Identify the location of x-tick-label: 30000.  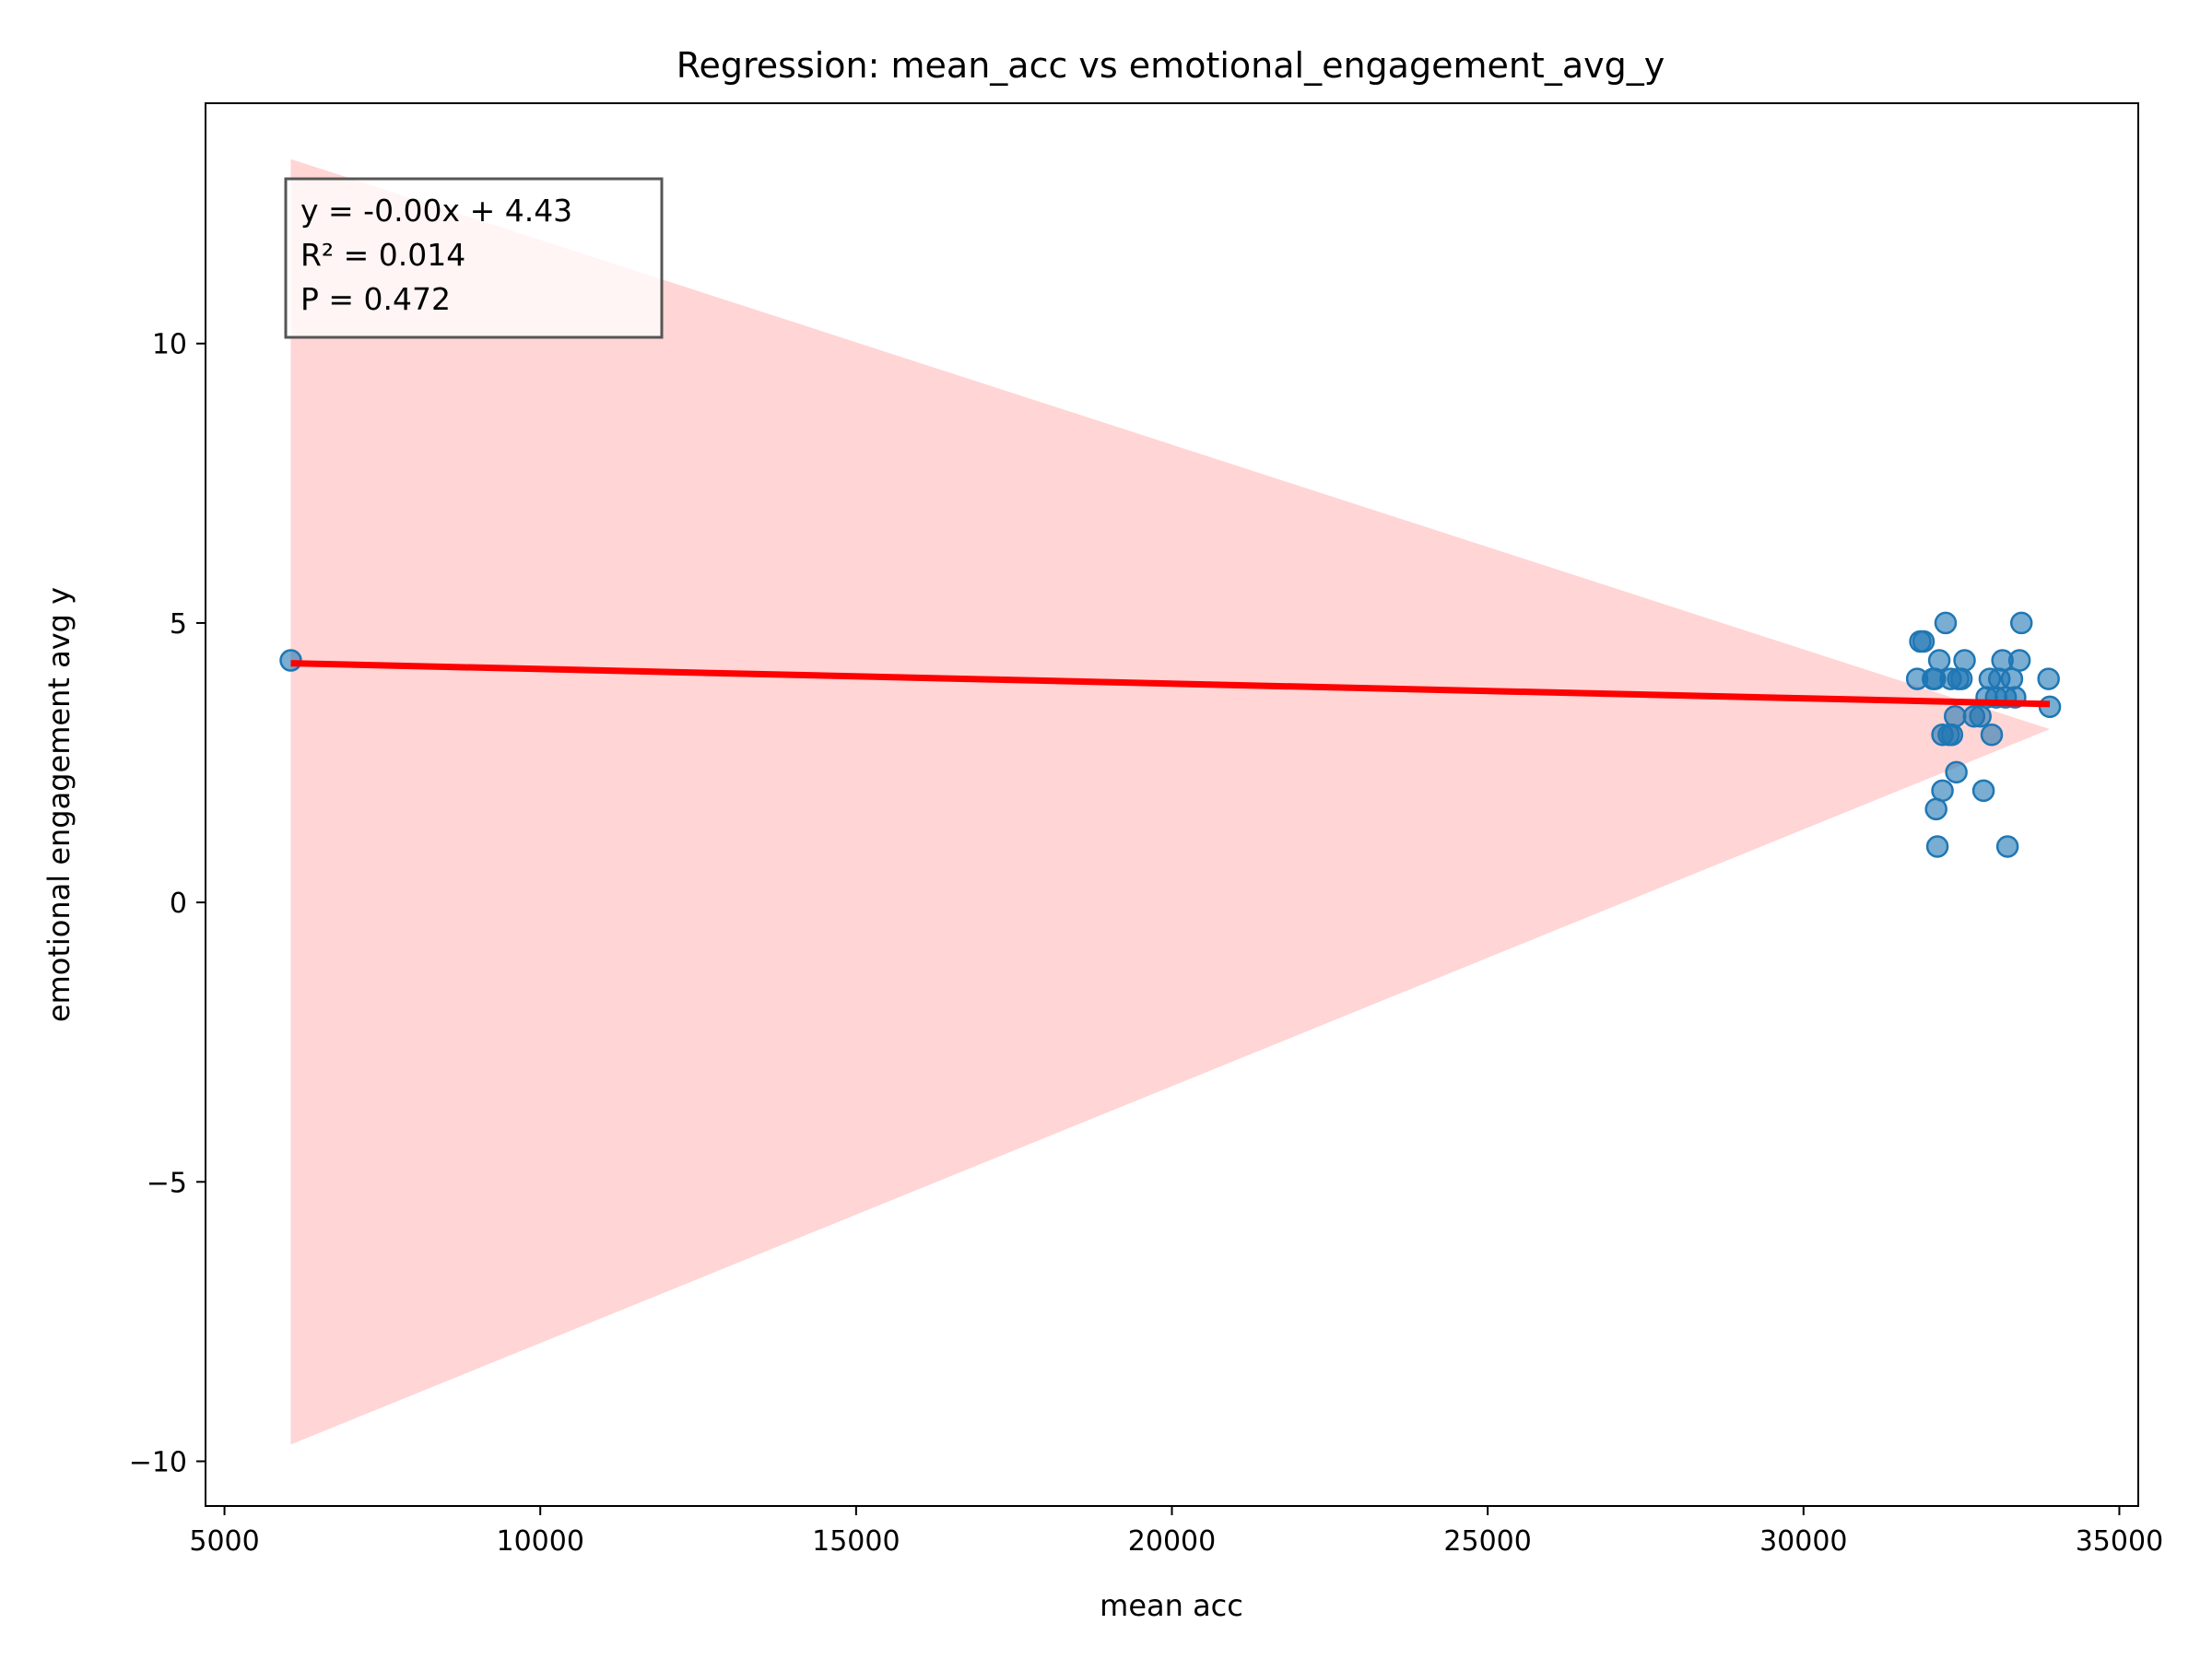
(1803, 1541).